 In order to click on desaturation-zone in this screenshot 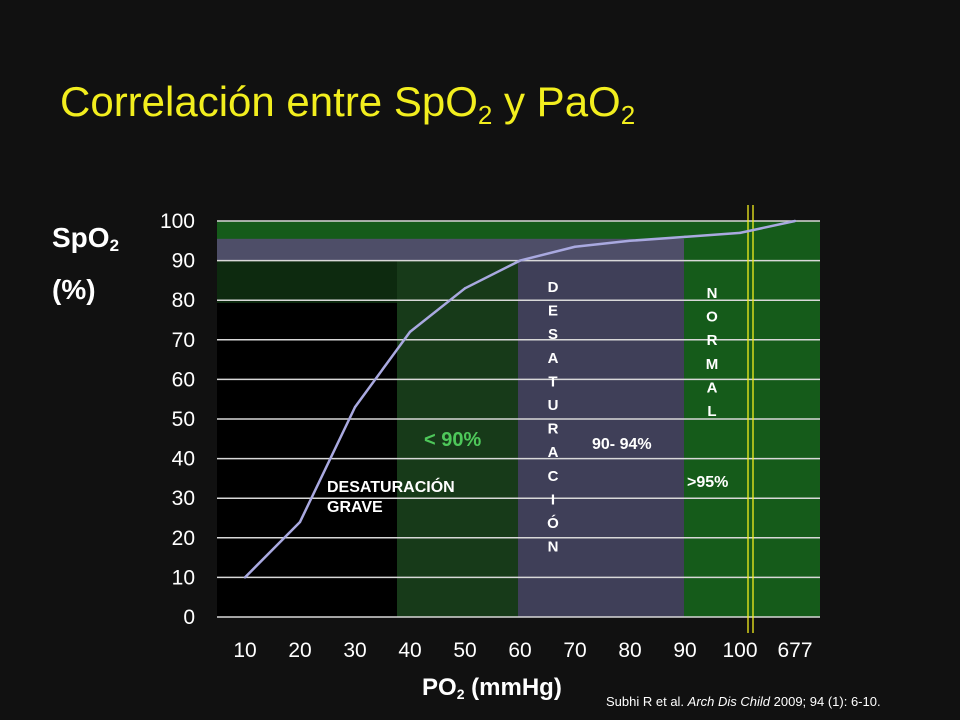, I will do `click(601, 438)`.